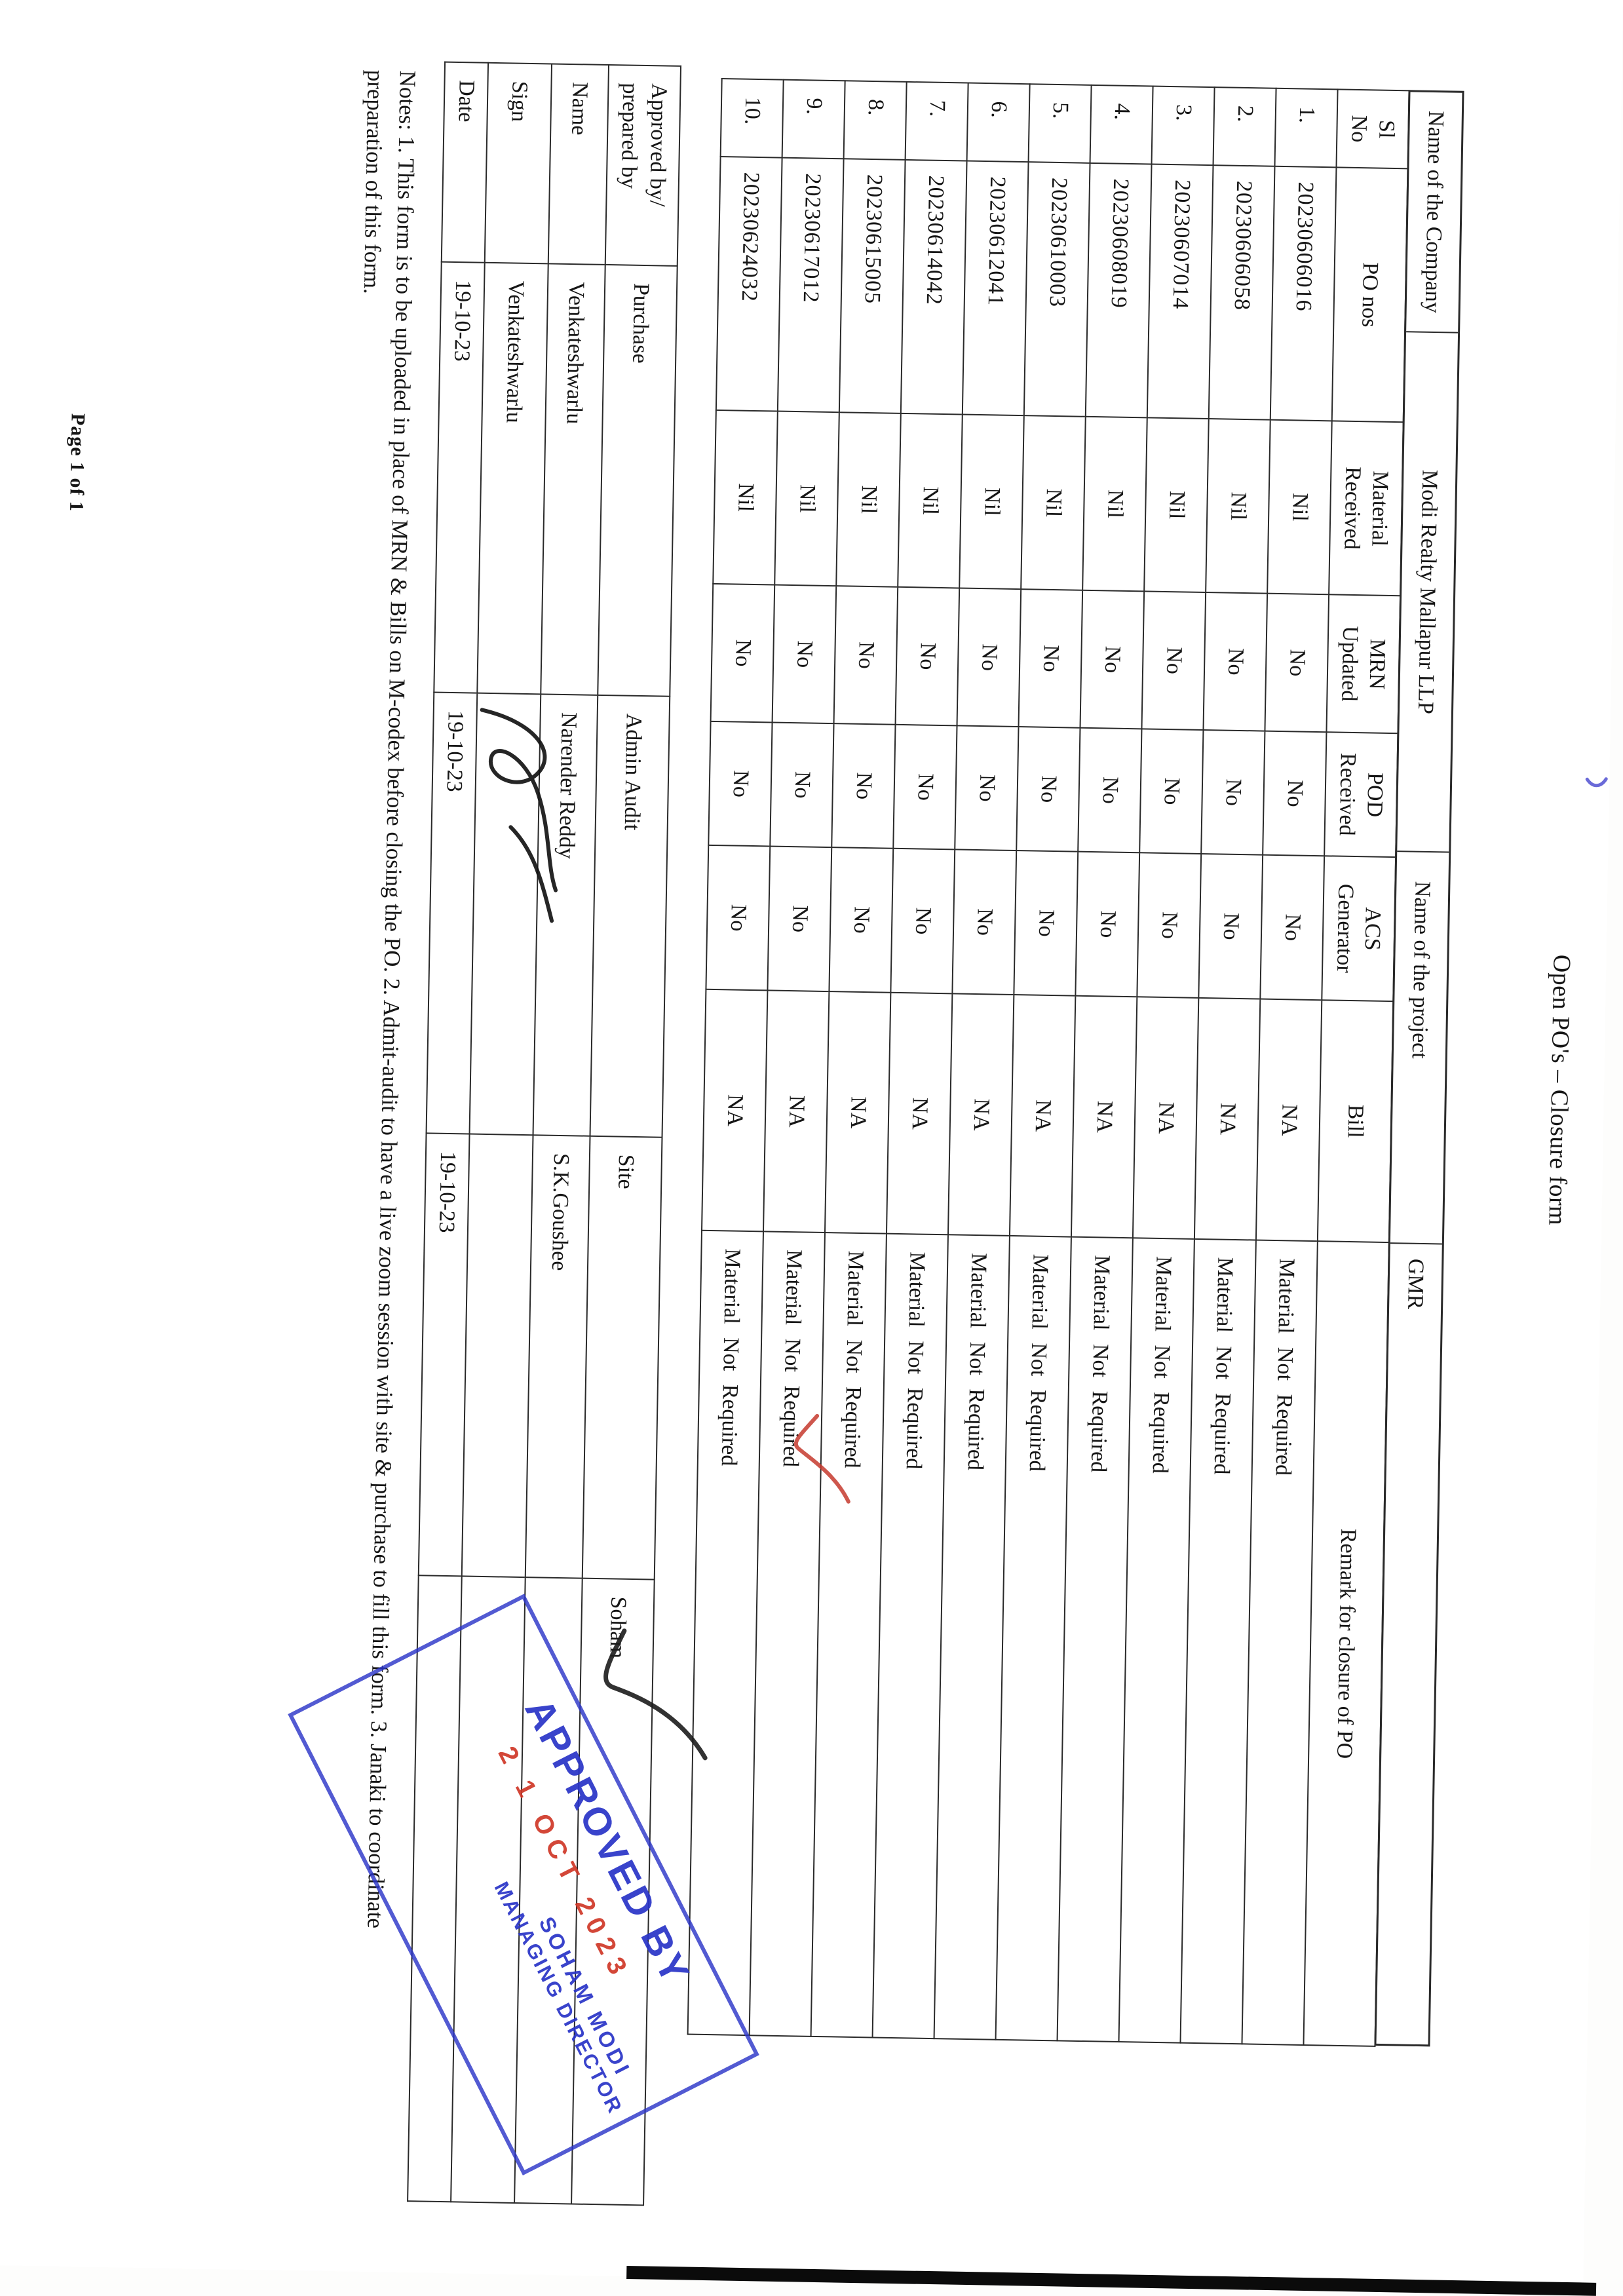  Describe the element at coordinates (1361, 795) in the screenshot. I see `header-pod-received: POD Received` at that location.